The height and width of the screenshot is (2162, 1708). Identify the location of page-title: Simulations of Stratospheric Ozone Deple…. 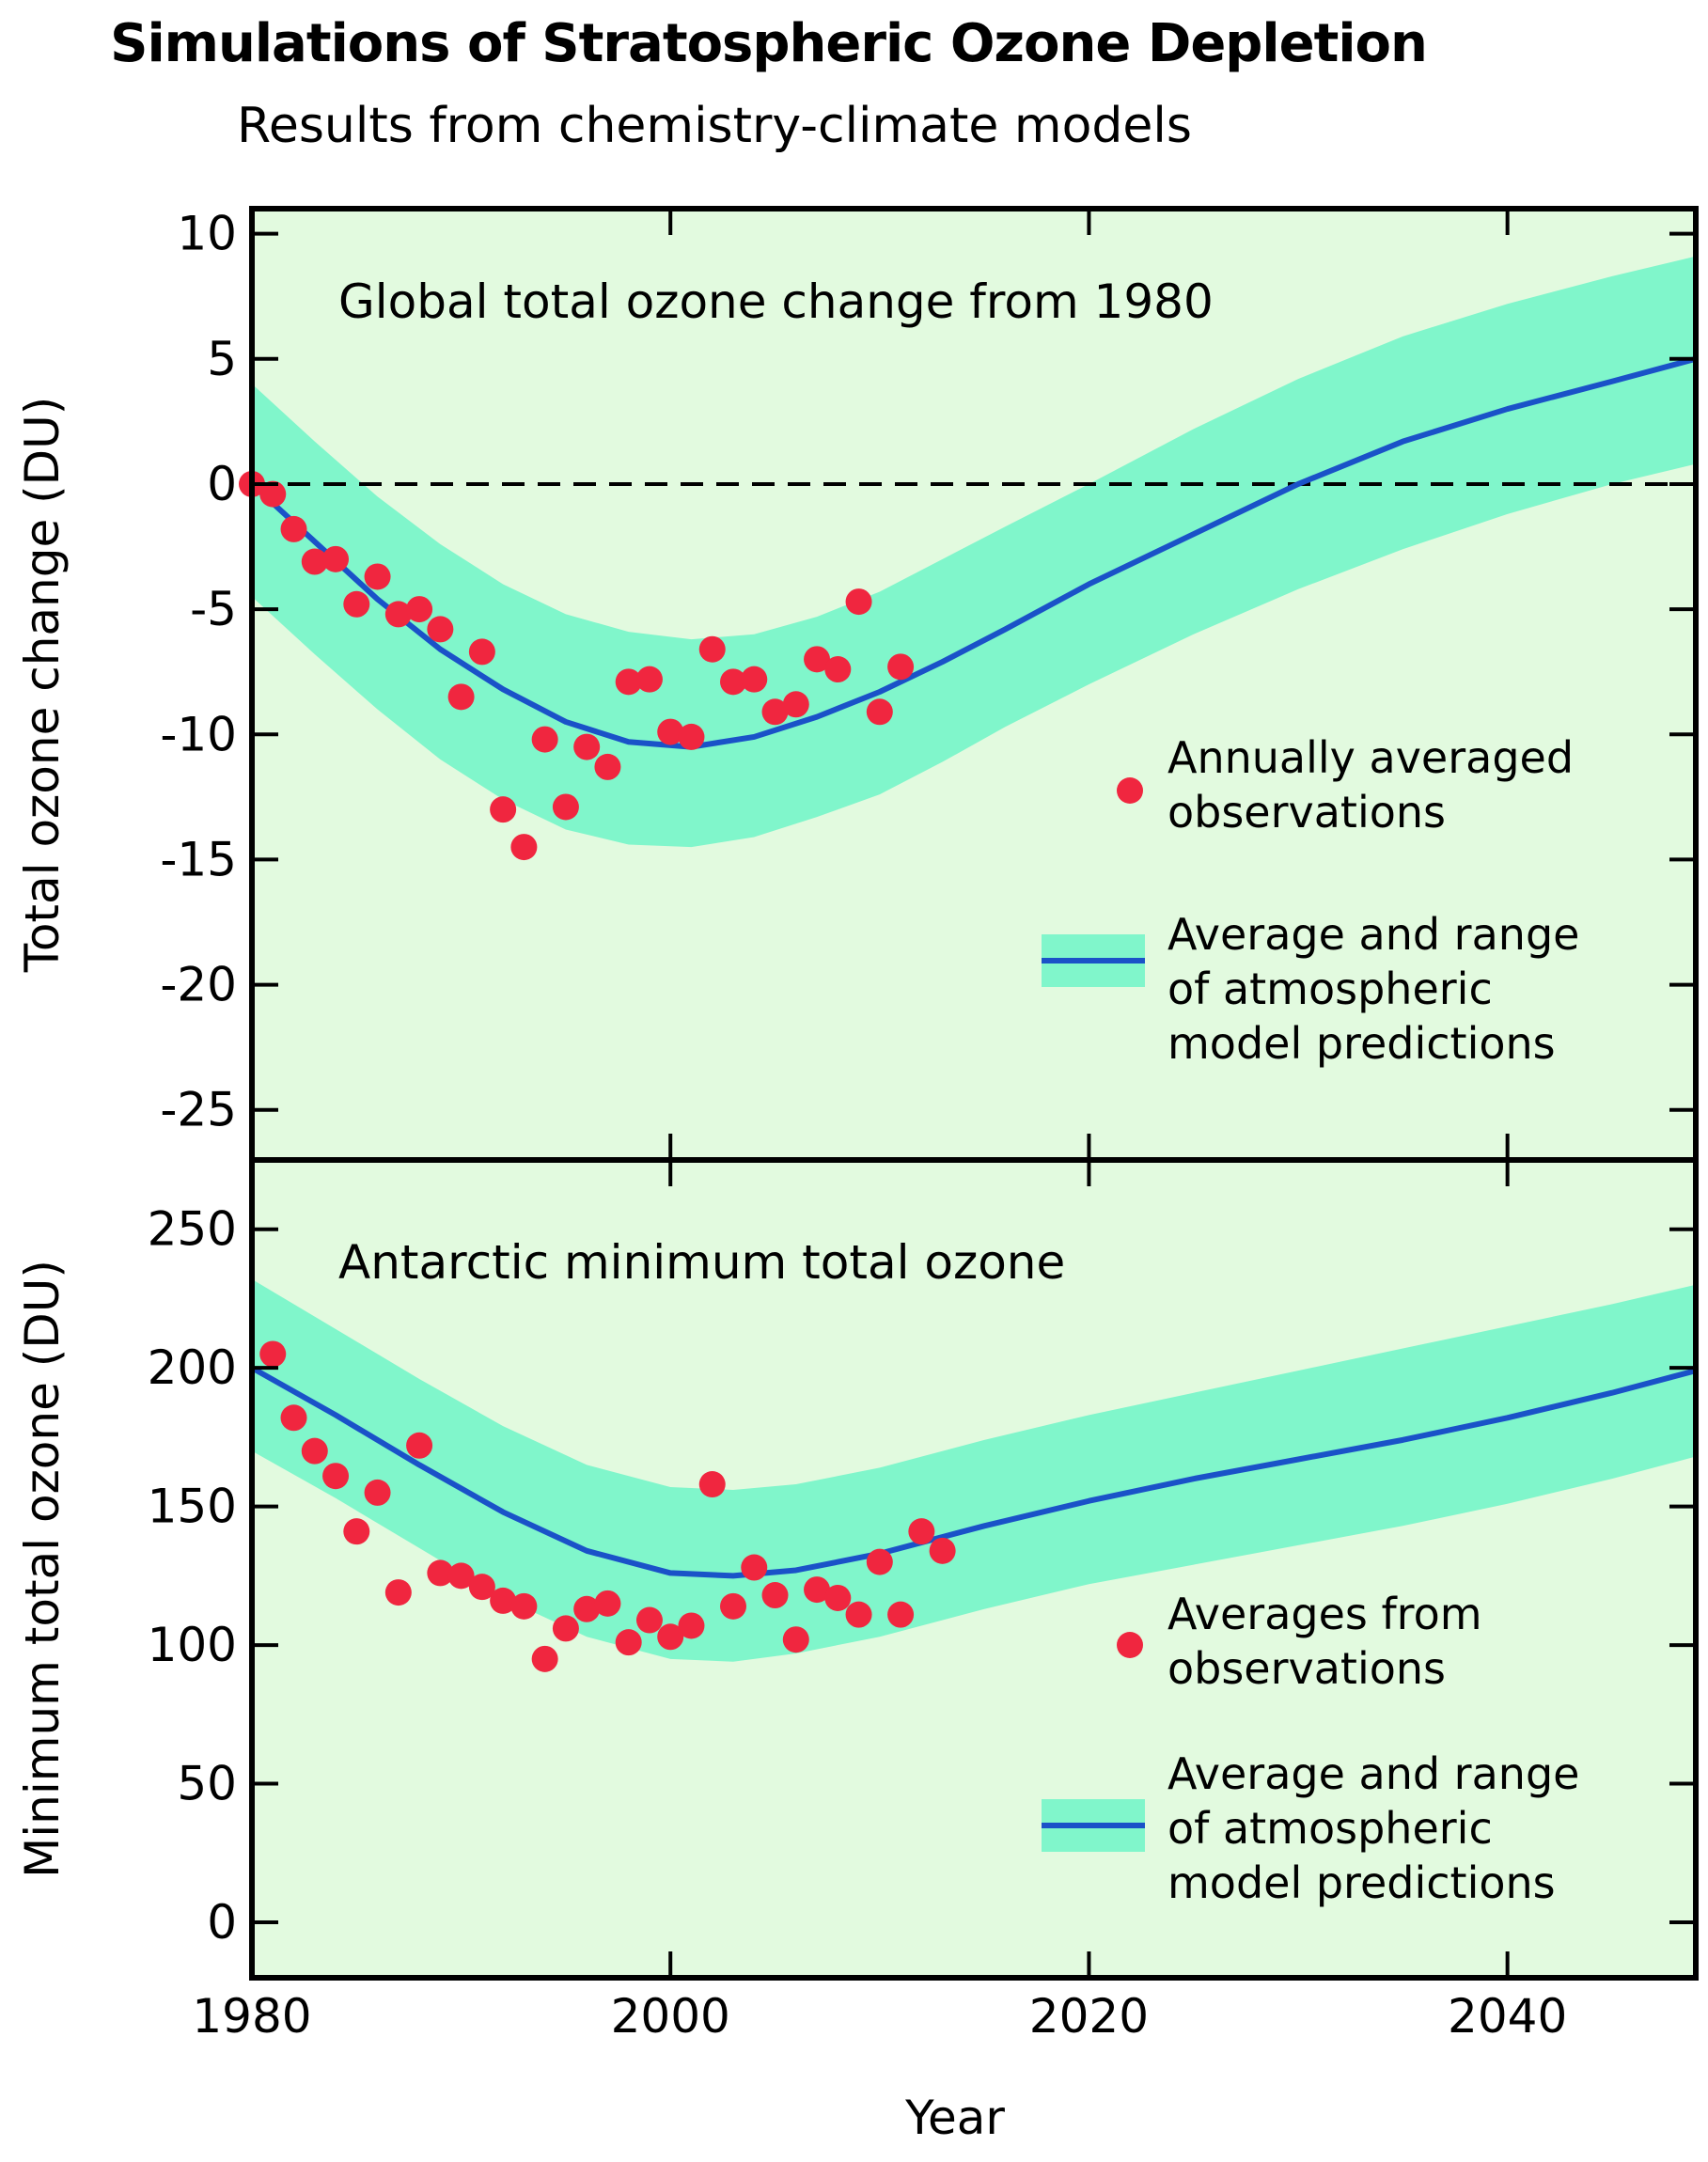
(769, 43).